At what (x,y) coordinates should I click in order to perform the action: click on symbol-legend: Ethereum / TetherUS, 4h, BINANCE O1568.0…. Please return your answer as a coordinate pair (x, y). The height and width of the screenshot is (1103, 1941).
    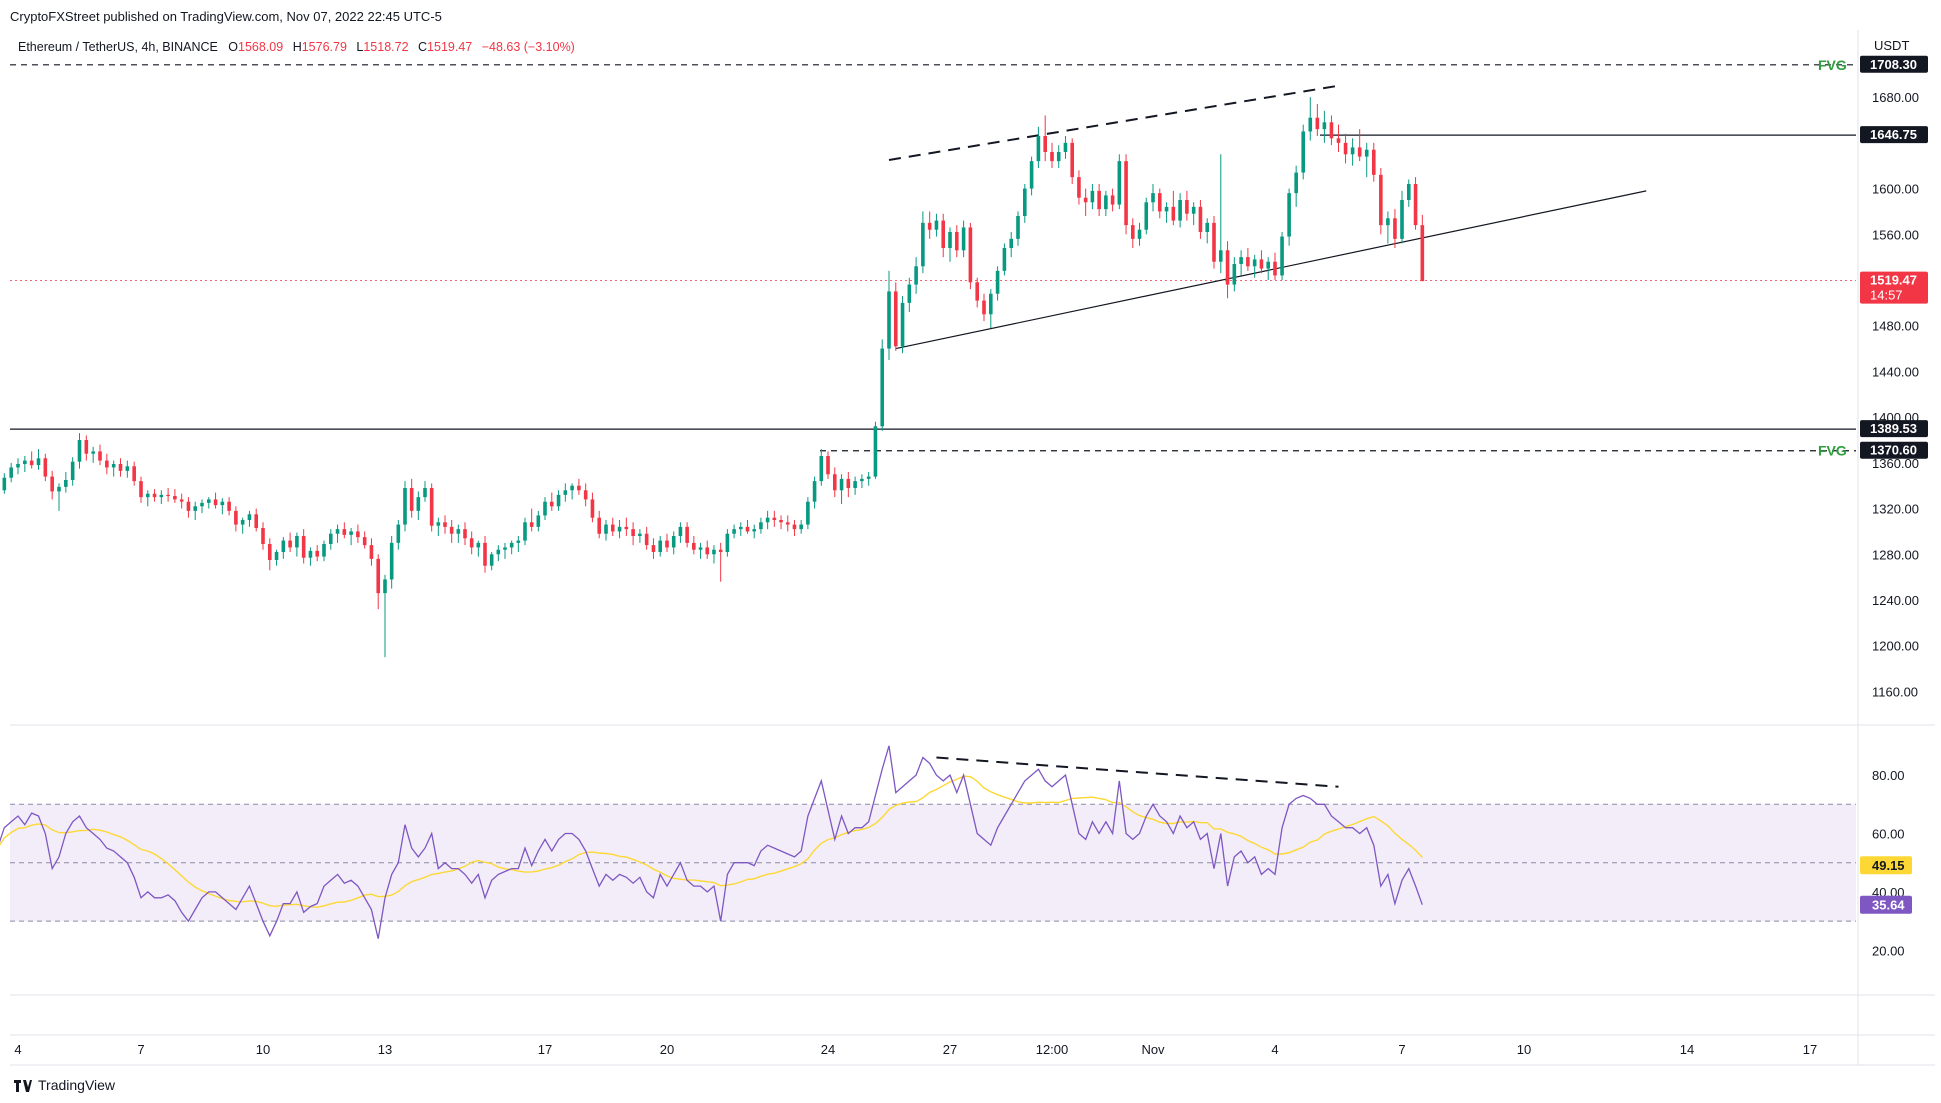
    Looking at the image, I should click on (299, 47).